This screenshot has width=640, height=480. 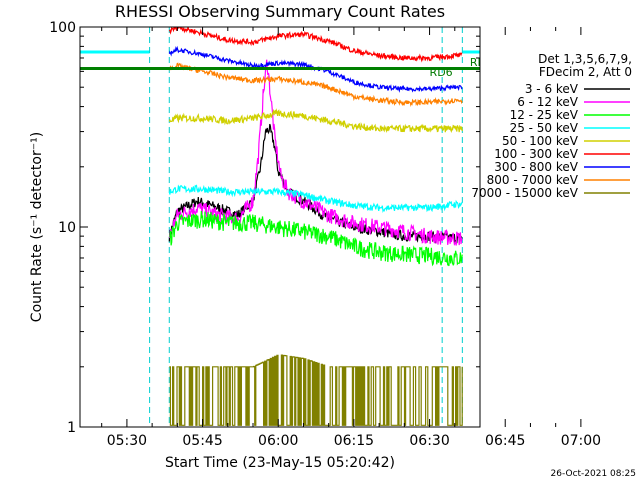 What do you see at coordinates (524, 193) in the screenshot?
I see `legend-label-8: 7000 - 15000 keV` at bounding box center [524, 193].